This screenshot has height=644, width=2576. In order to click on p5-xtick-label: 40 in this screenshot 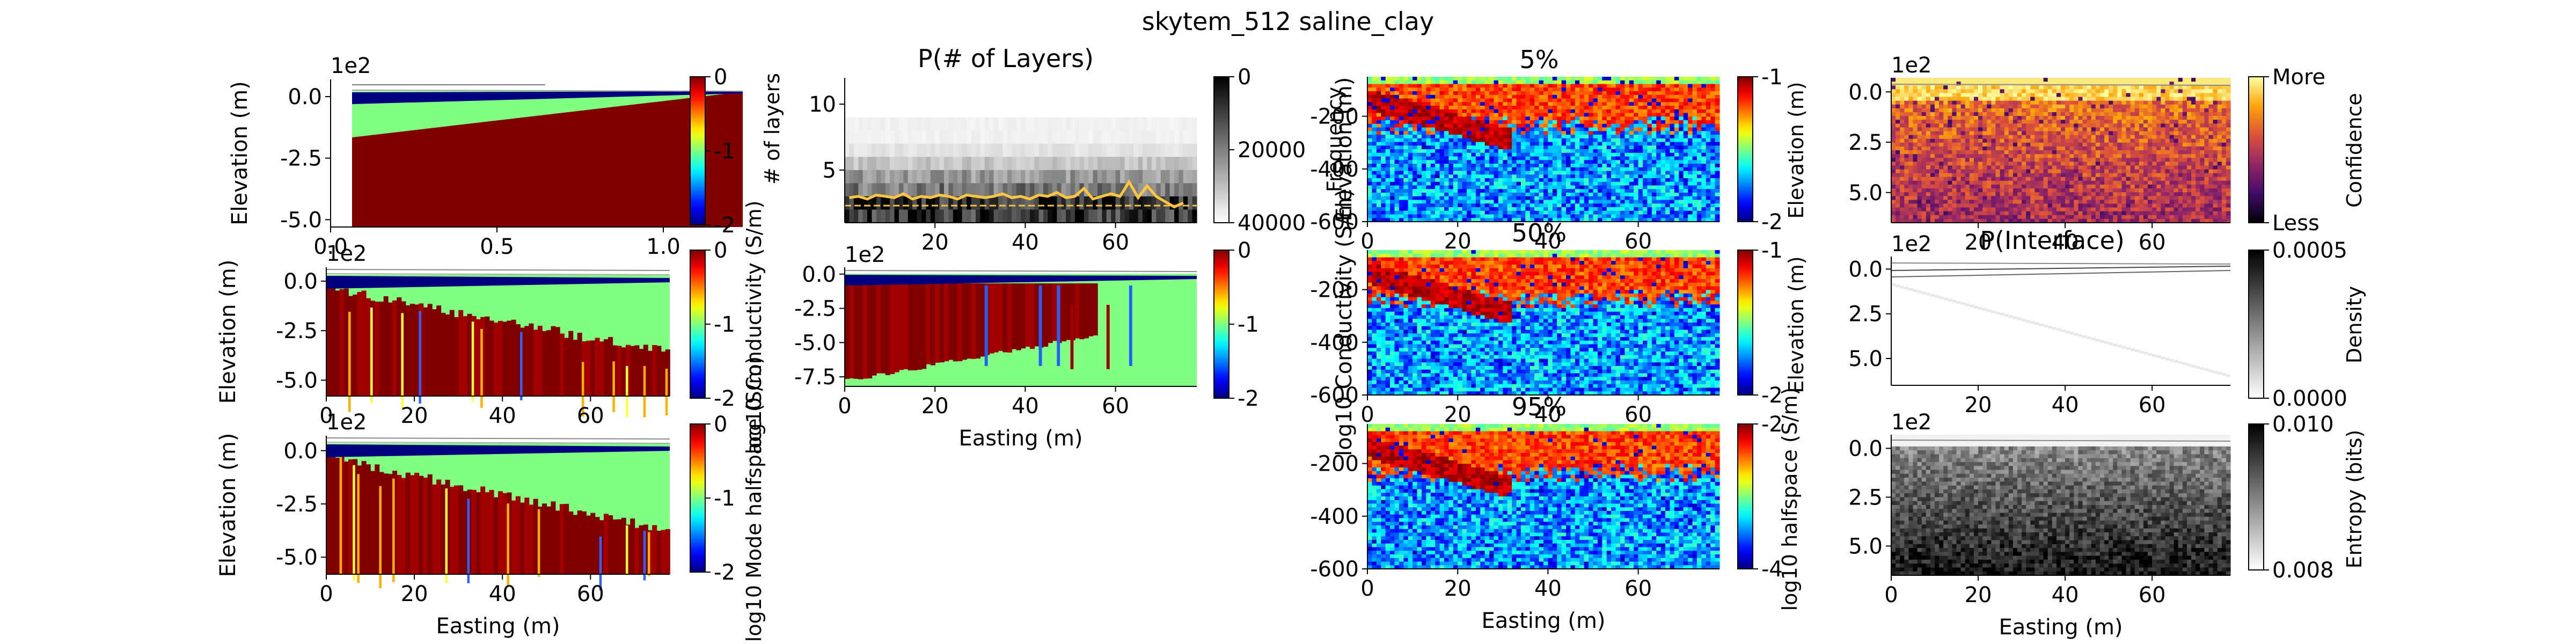, I will do `click(1548, 241)`.